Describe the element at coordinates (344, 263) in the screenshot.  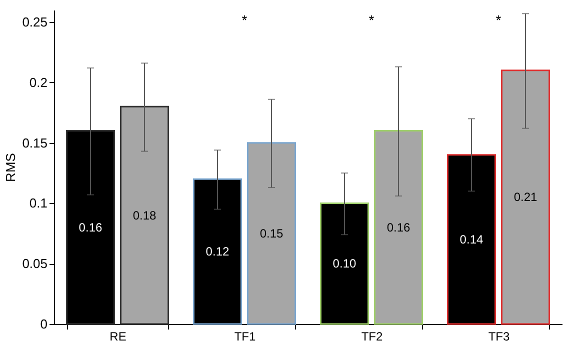
I see `data-label: 0.10` at that location.